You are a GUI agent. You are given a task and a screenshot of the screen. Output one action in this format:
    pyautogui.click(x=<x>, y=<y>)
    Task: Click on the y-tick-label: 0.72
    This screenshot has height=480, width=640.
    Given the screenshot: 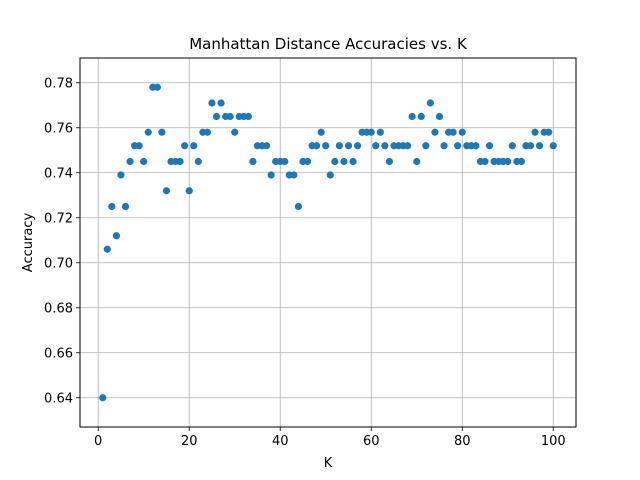 What is the action you would take?
    pyautogui.click(x=58, y=218)
    